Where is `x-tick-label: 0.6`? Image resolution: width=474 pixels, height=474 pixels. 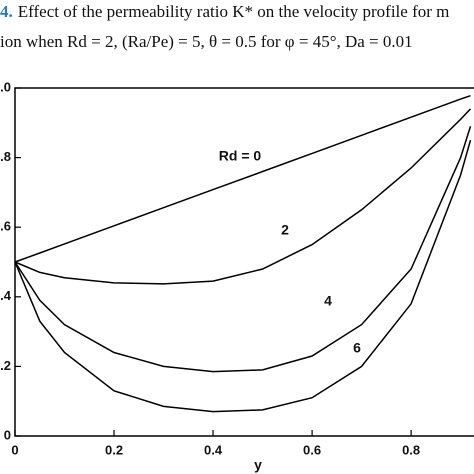
x-tick-label: 0.6 is located at coordinates (312, 449).